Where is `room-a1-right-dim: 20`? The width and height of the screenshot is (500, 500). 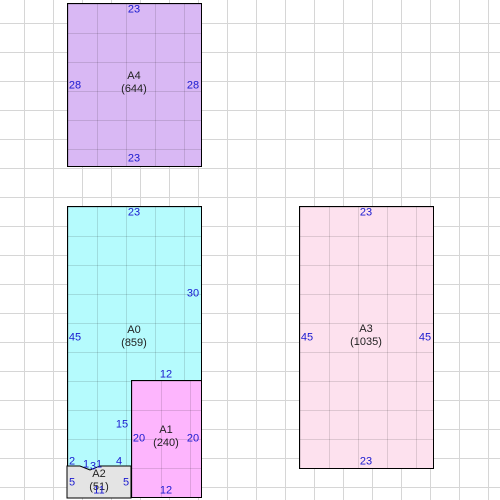
room-a1-right-dim: 20 is located at coordinates (193, 438).